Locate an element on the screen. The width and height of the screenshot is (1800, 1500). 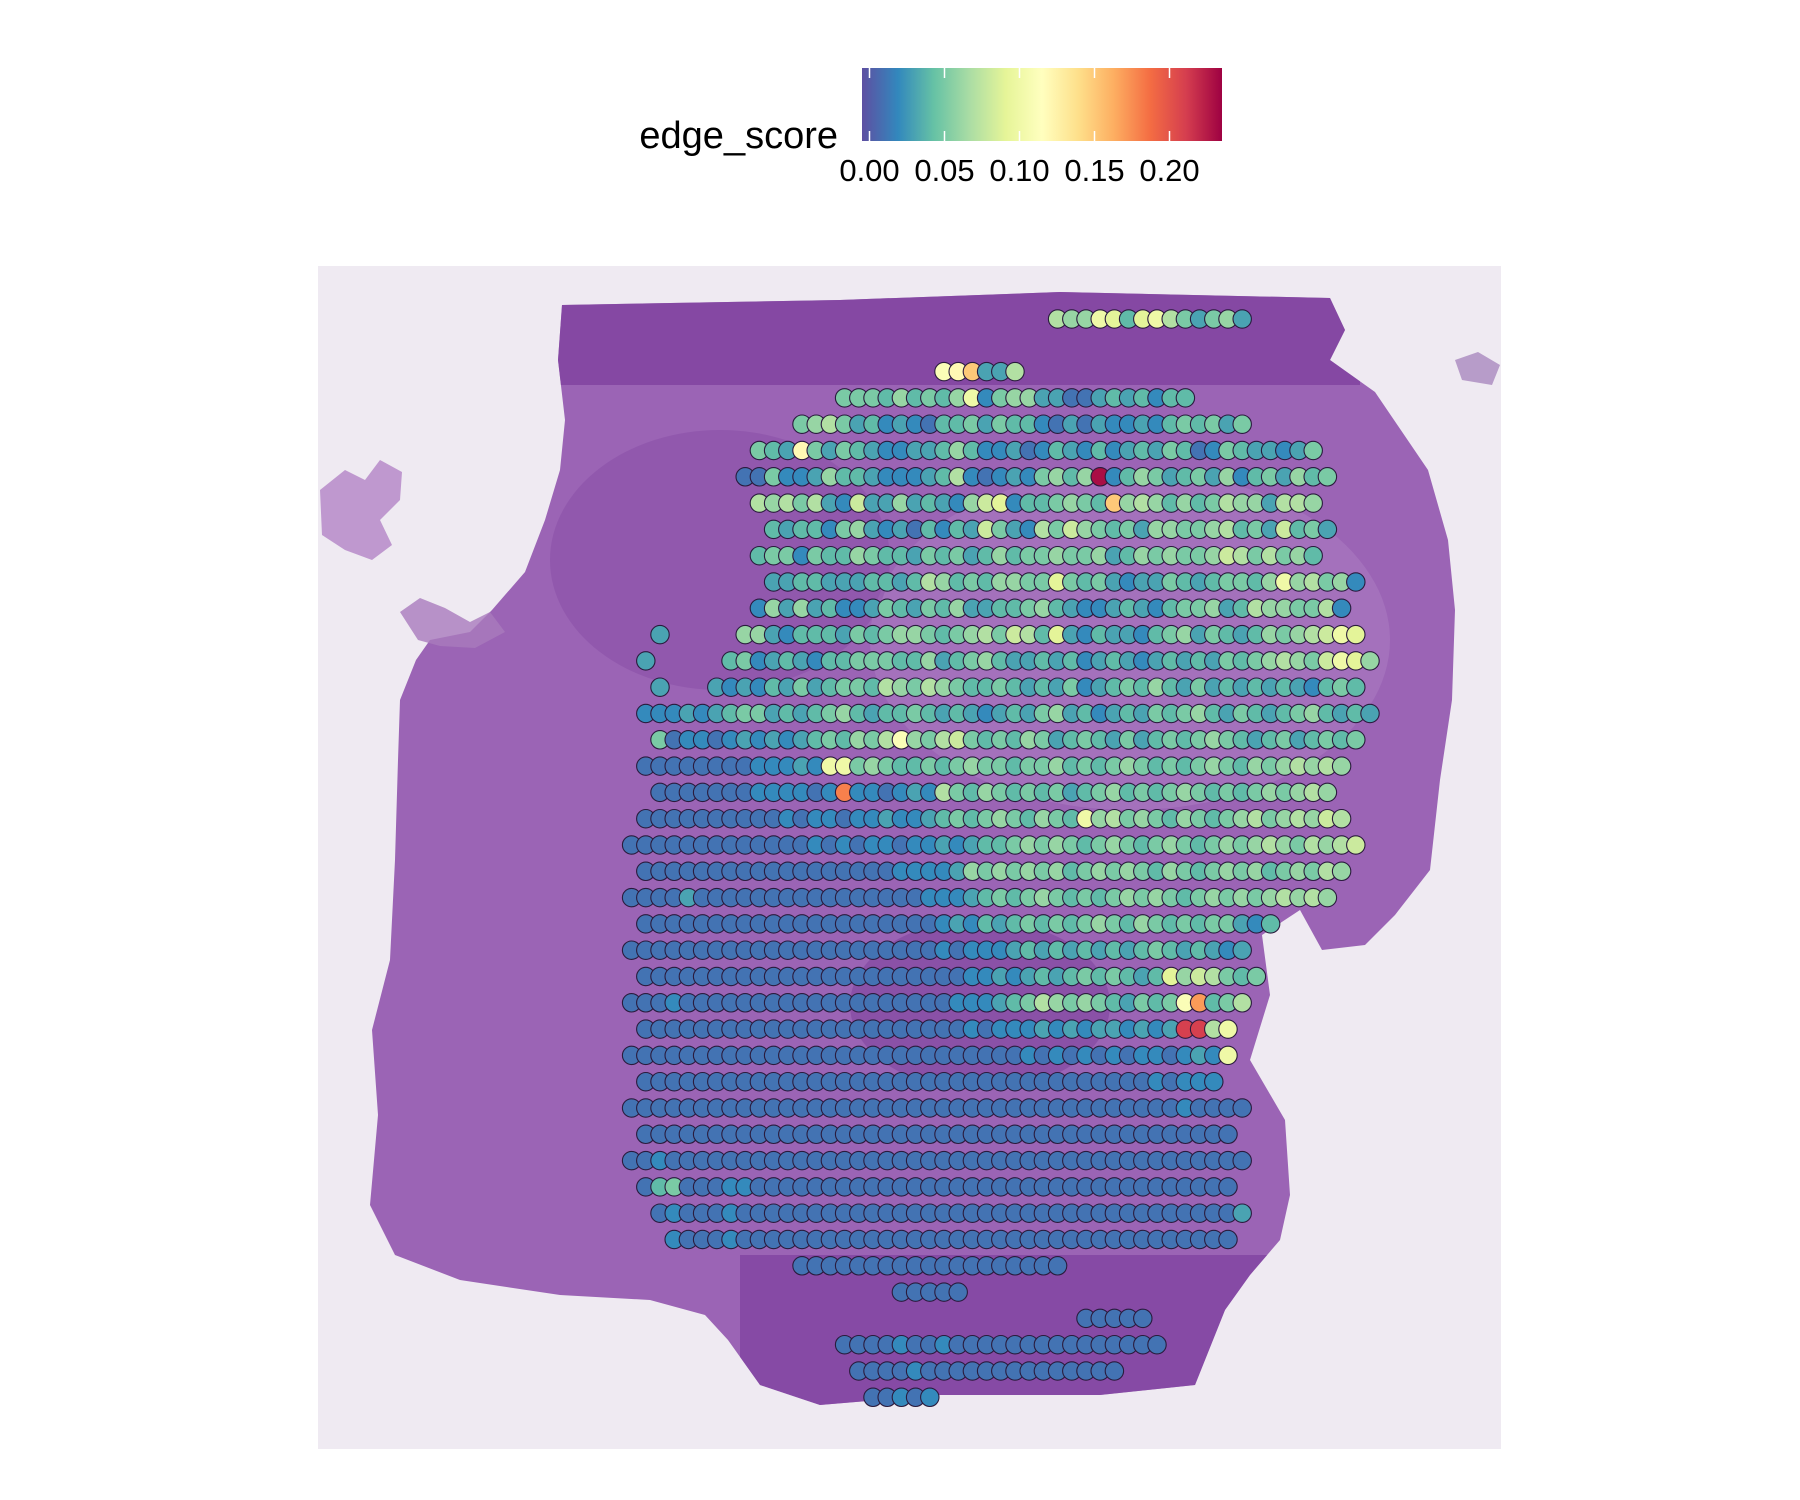
legend: edge_score 0.00 0.05 0.10 0.15 0.20 is located at coordinates (930, 128).